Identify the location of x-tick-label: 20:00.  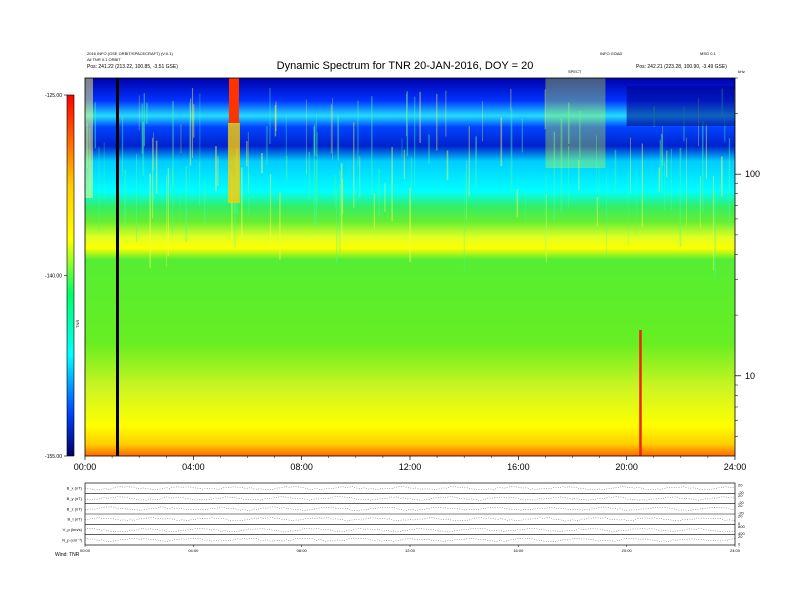
(626, 467).